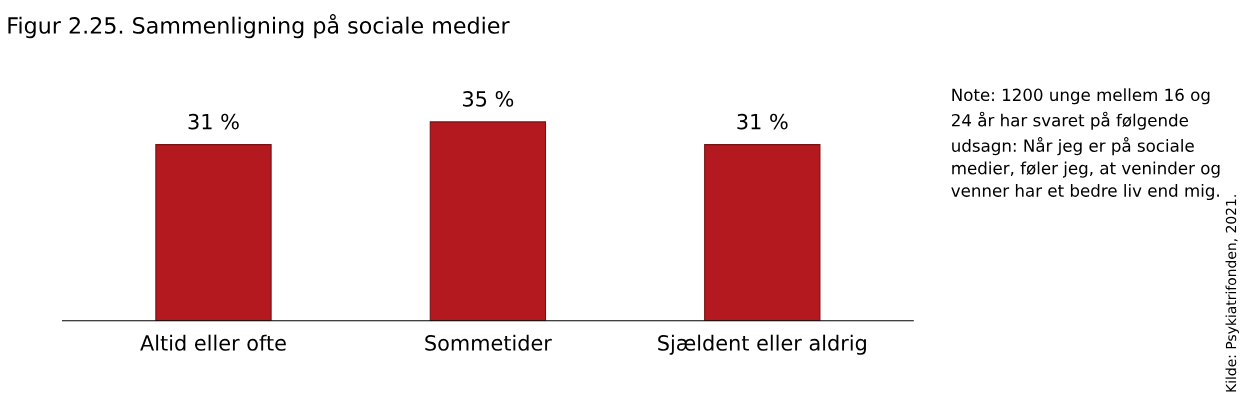 The image size is (1251, 401). I want to click on data-label: 35 %, so click(488, 99).